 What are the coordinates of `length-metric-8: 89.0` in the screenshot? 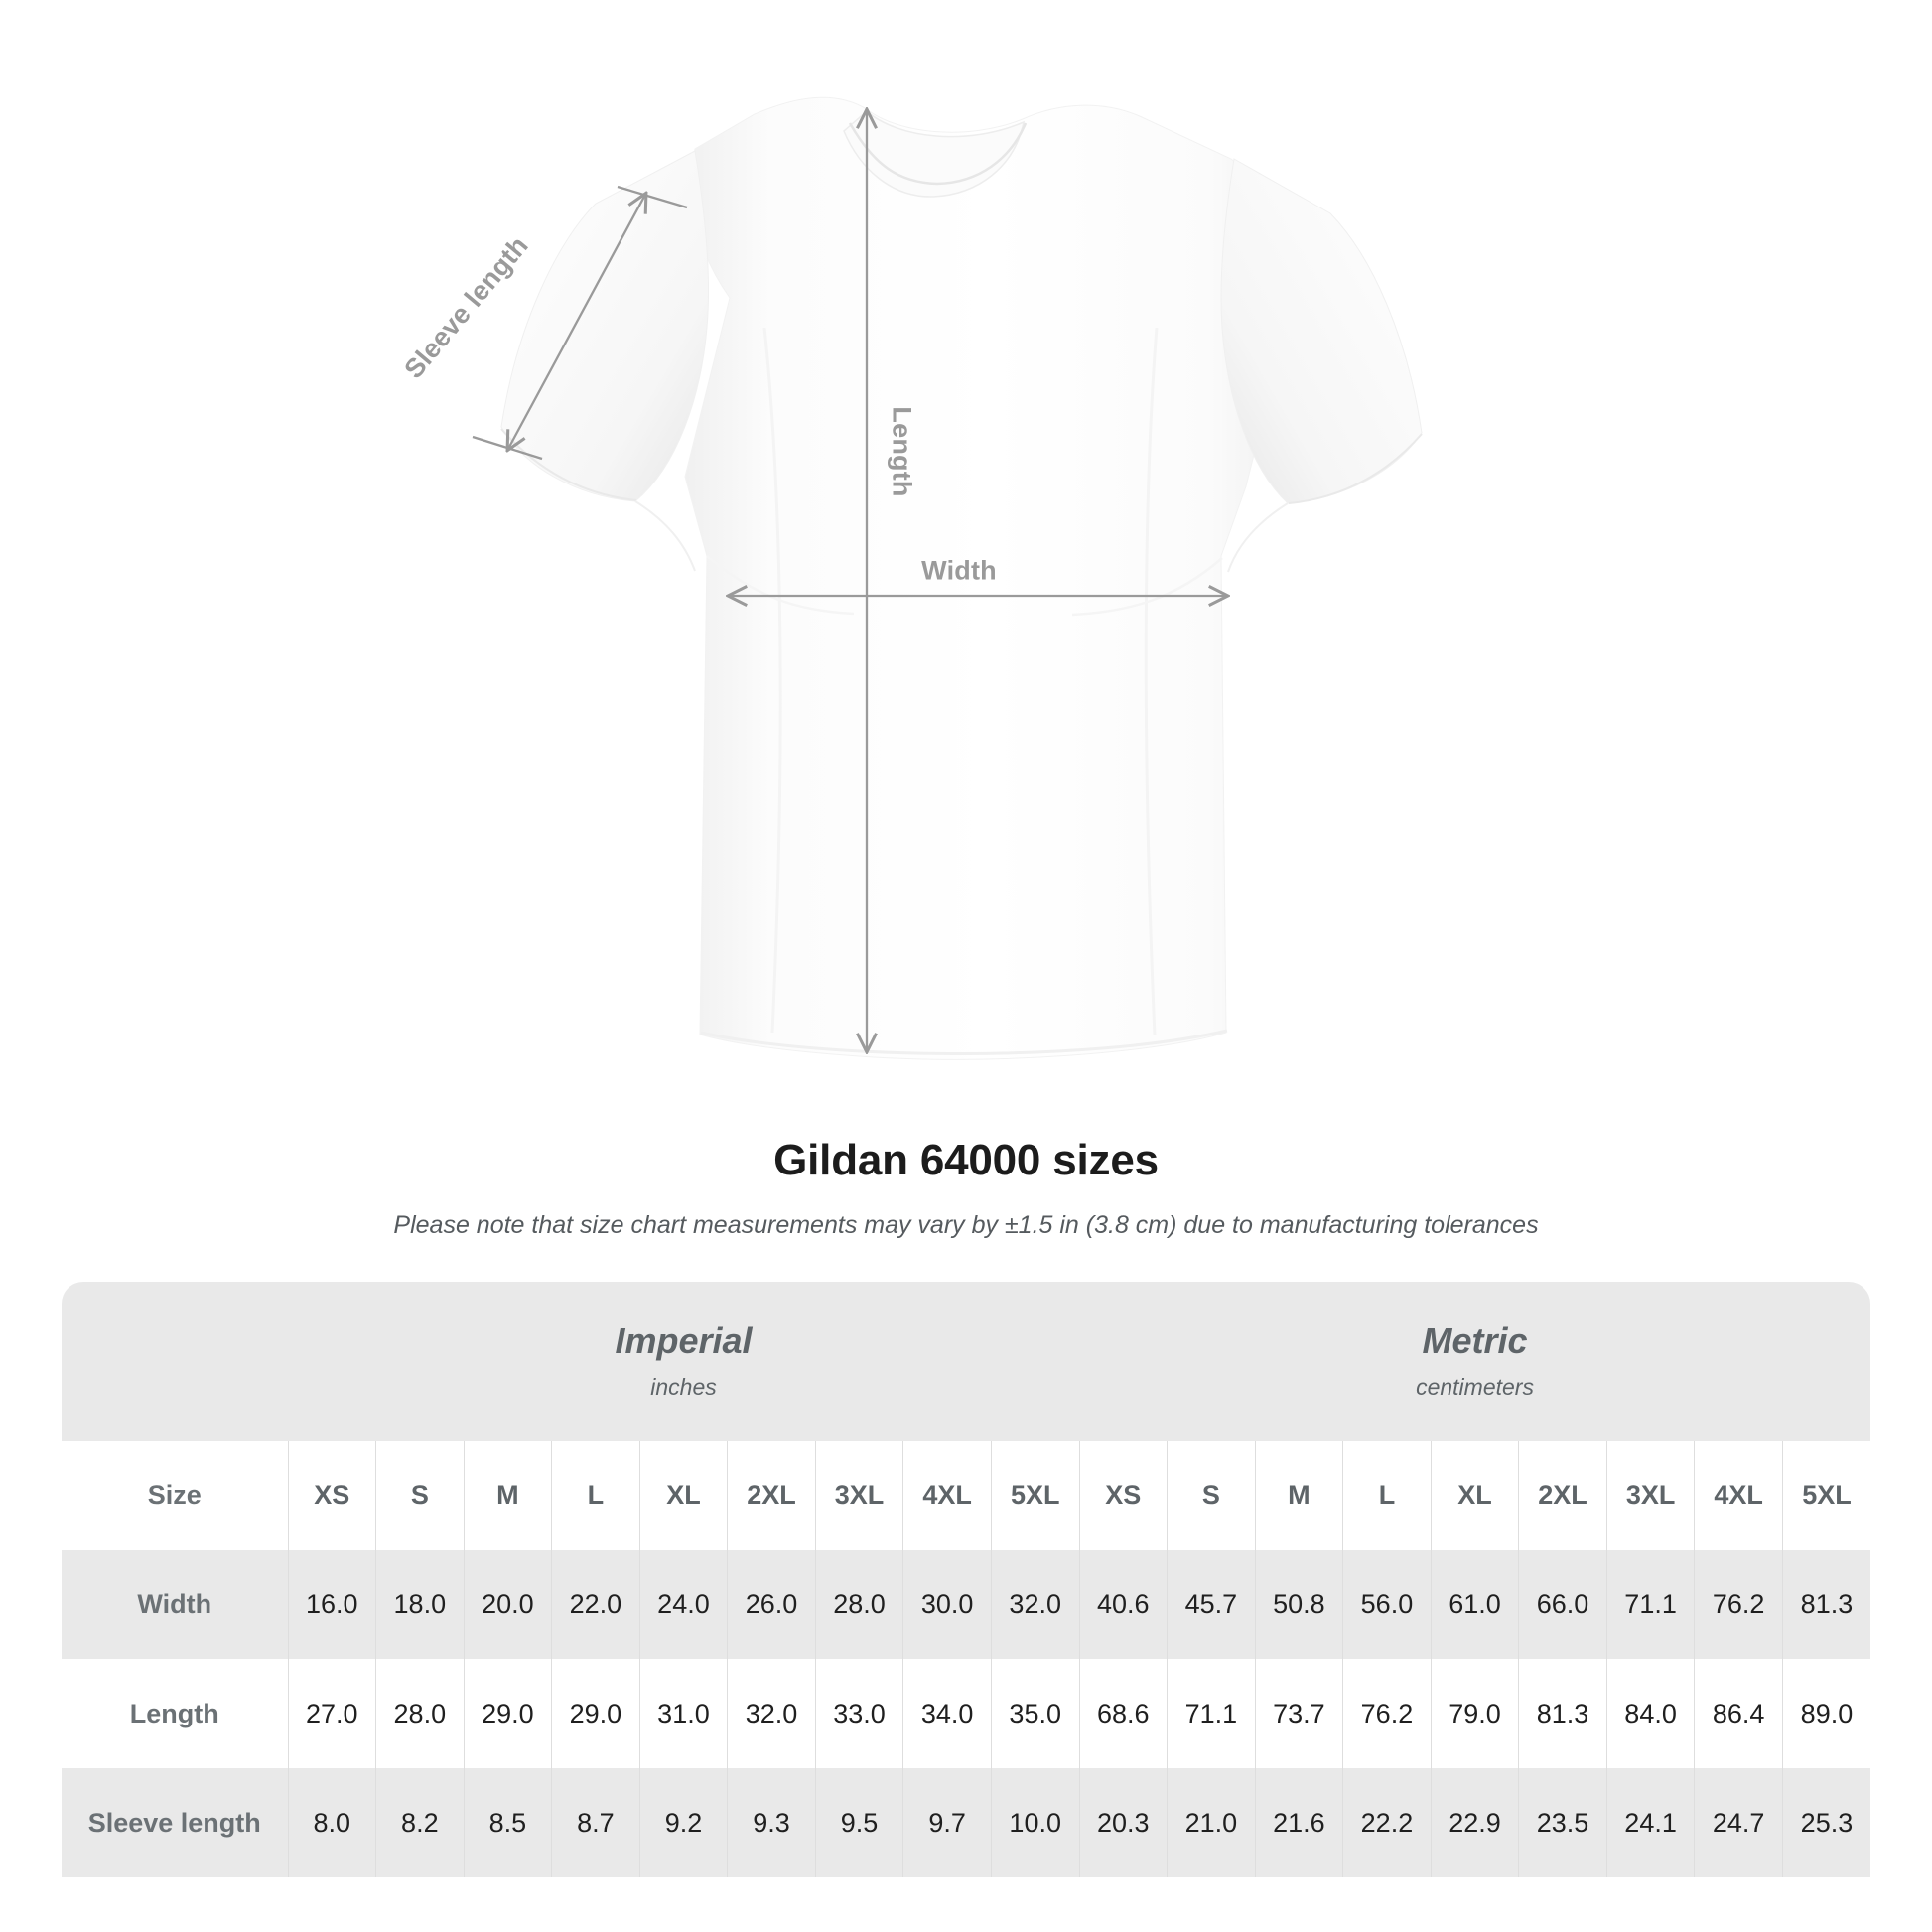 It's located at (1825, 1714).